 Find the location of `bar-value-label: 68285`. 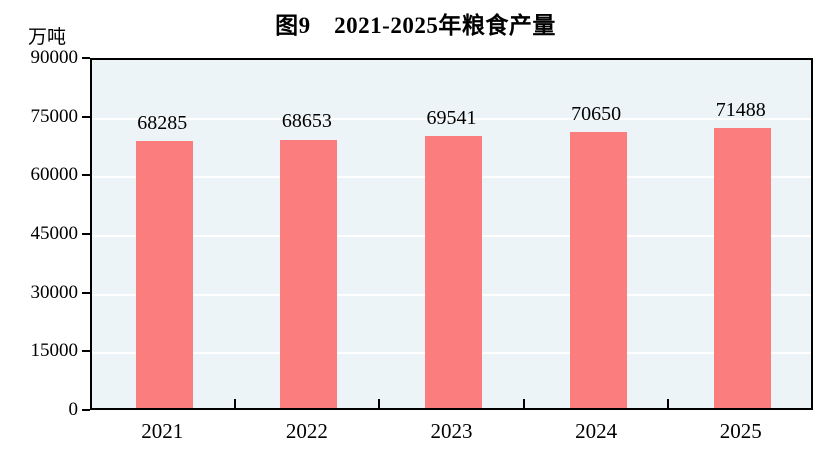

bar-value-label: 68285 is located at coordinates (162, 122).